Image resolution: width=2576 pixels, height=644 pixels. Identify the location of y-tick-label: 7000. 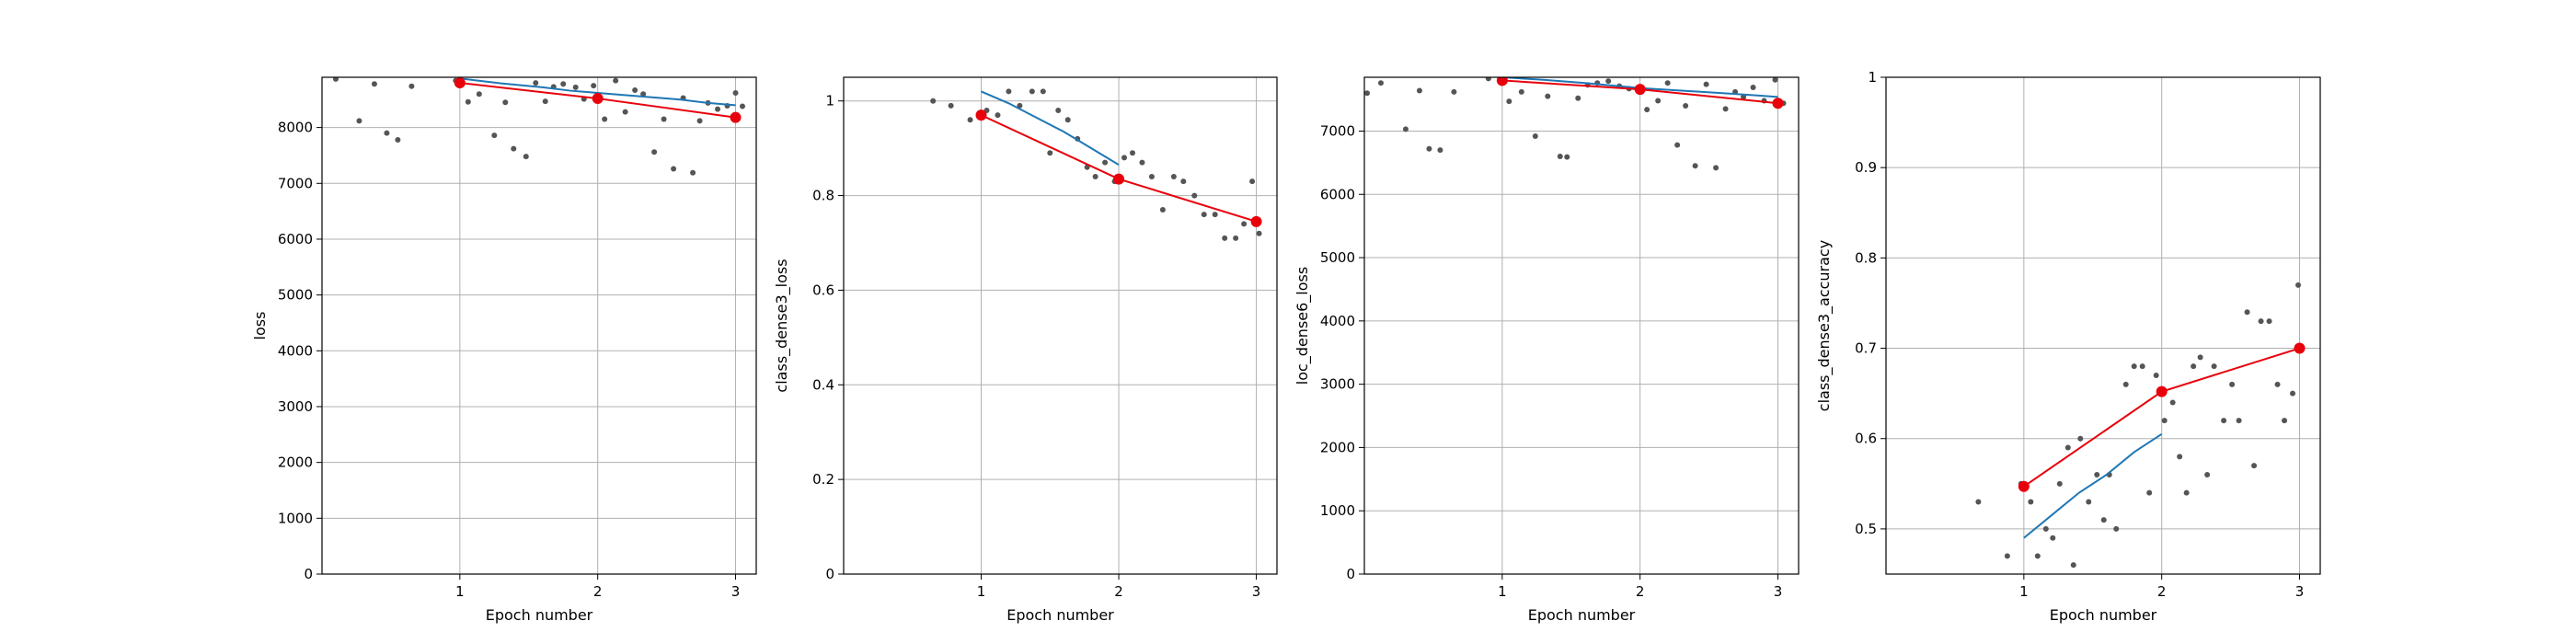
(295, 183).